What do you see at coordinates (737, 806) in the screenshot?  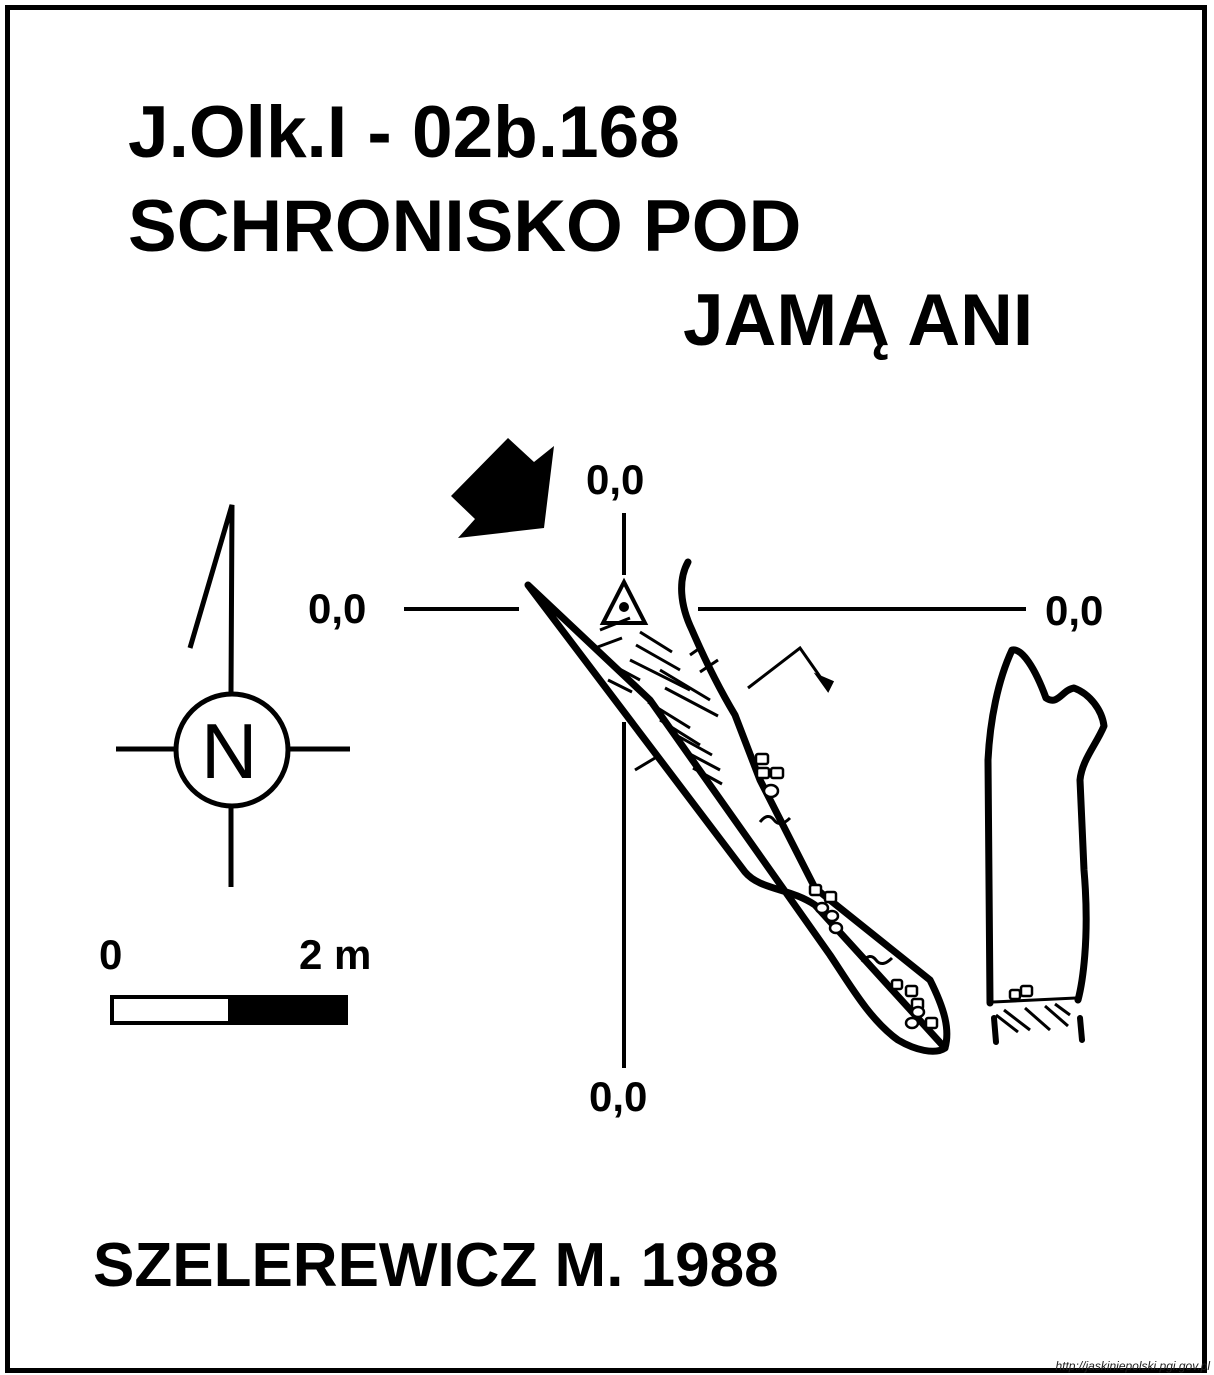 I see `cave-plan-outline` at bounding box center [737, 806].